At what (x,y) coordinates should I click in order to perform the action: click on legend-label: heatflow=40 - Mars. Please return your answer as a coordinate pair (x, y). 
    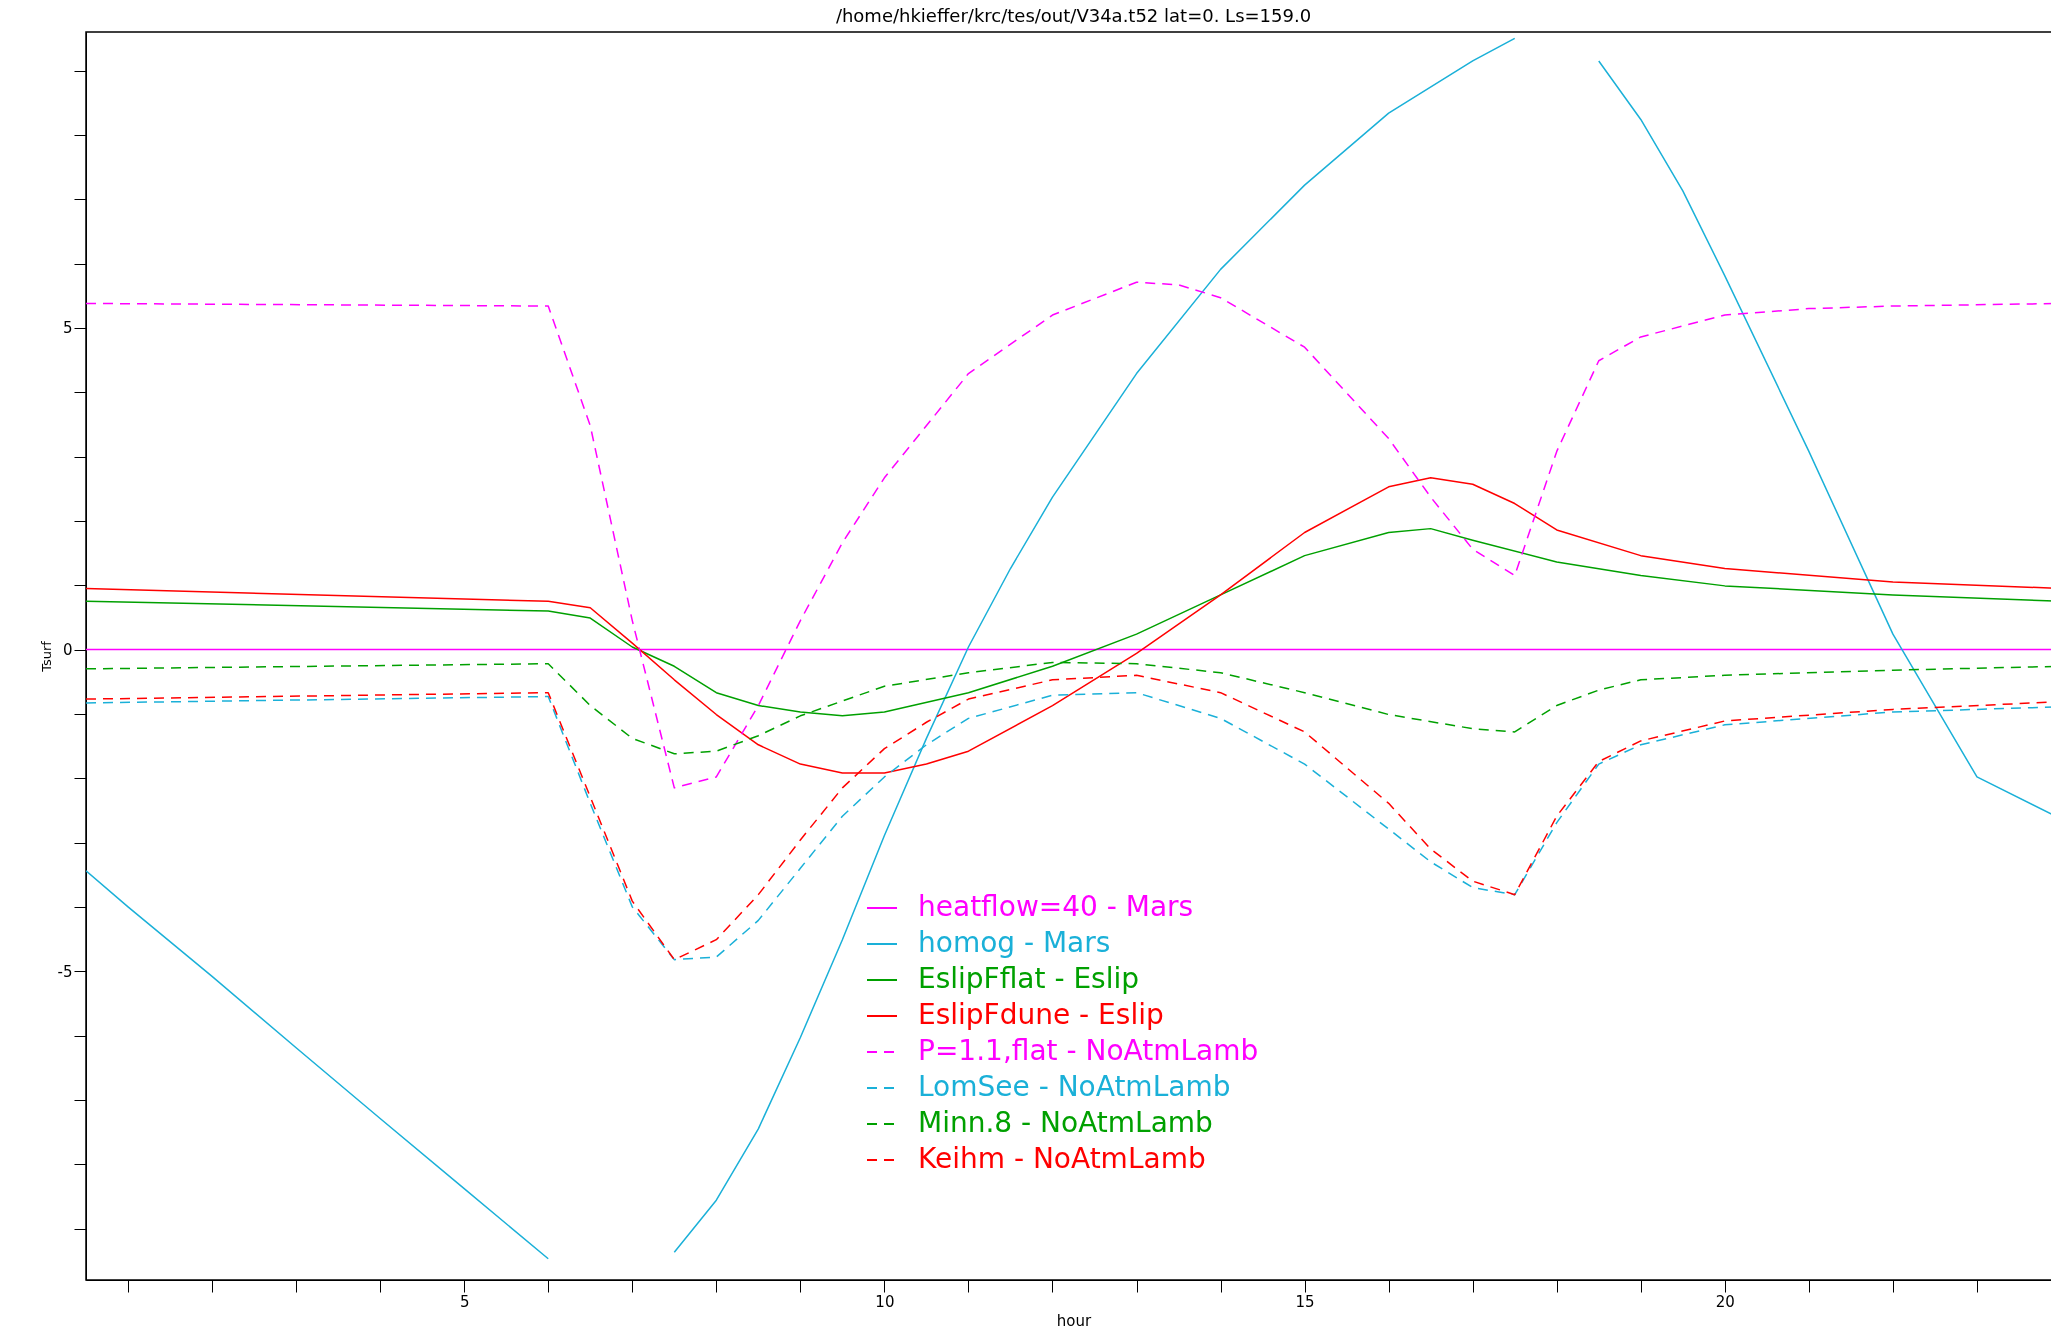
    Looking at the image, I should click on (1056, 906).